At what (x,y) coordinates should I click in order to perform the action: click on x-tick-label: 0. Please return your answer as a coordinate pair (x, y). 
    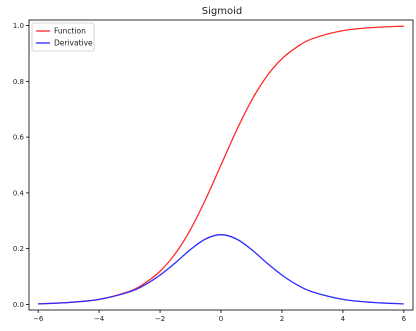
    Looking at the image, I should click on (221, 319).